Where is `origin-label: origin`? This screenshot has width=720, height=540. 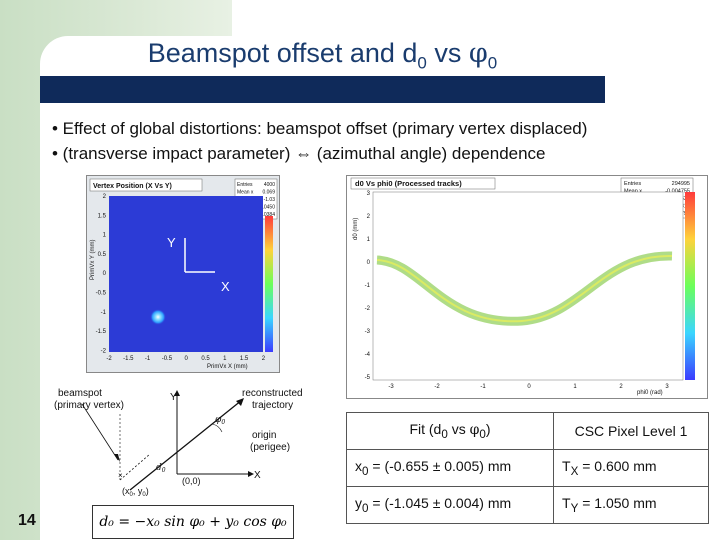
origin-label: origin is located at coordinates (264, 435).